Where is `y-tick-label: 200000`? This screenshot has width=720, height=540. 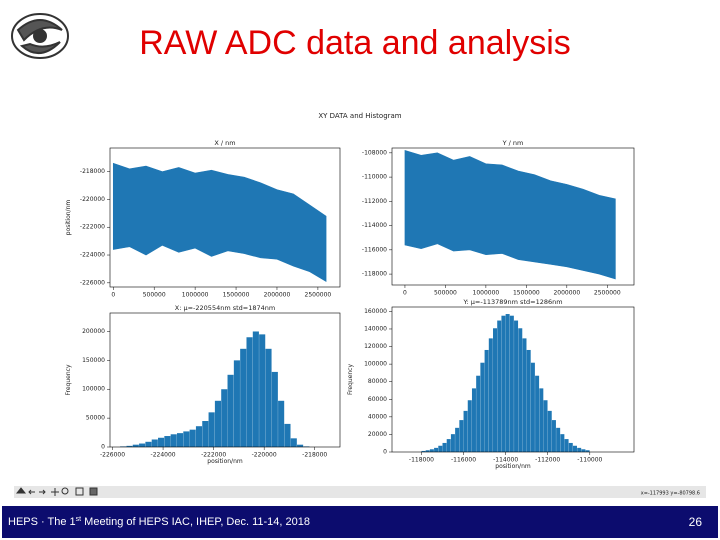
y-tick-label: 200000 is located at coordinates (93, 331).